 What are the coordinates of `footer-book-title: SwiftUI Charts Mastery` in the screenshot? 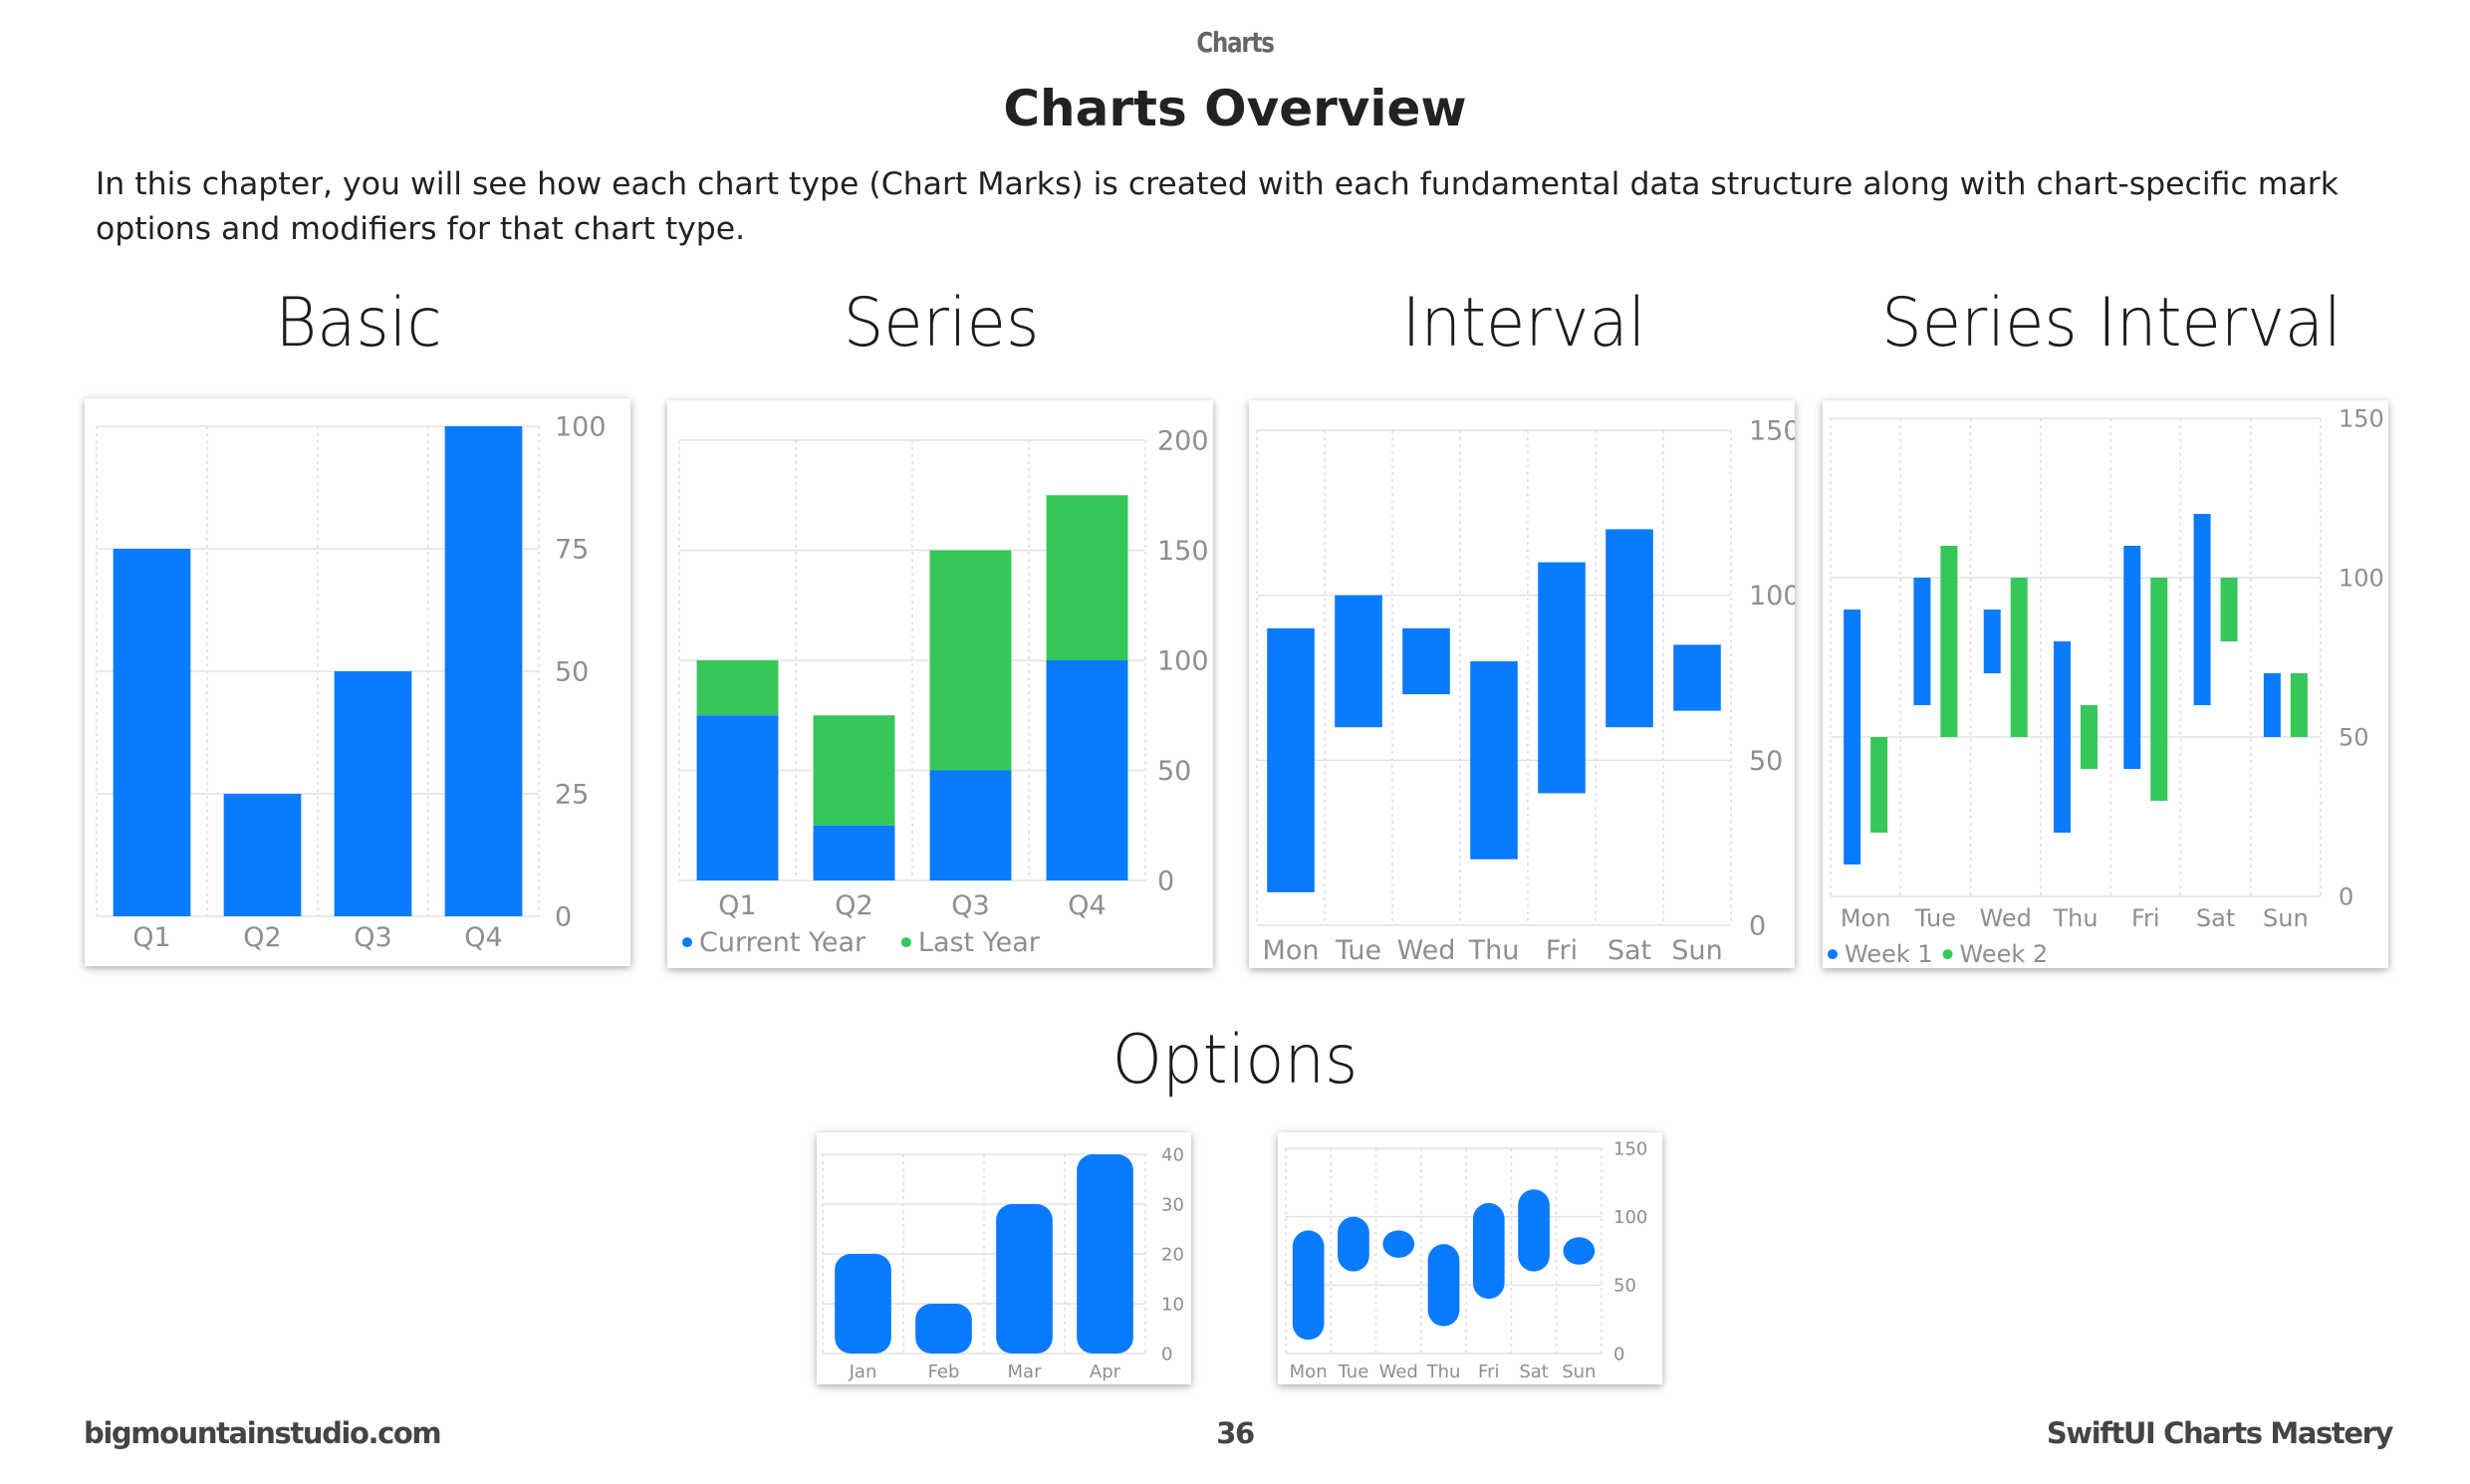 It's located at (2220, 1433).